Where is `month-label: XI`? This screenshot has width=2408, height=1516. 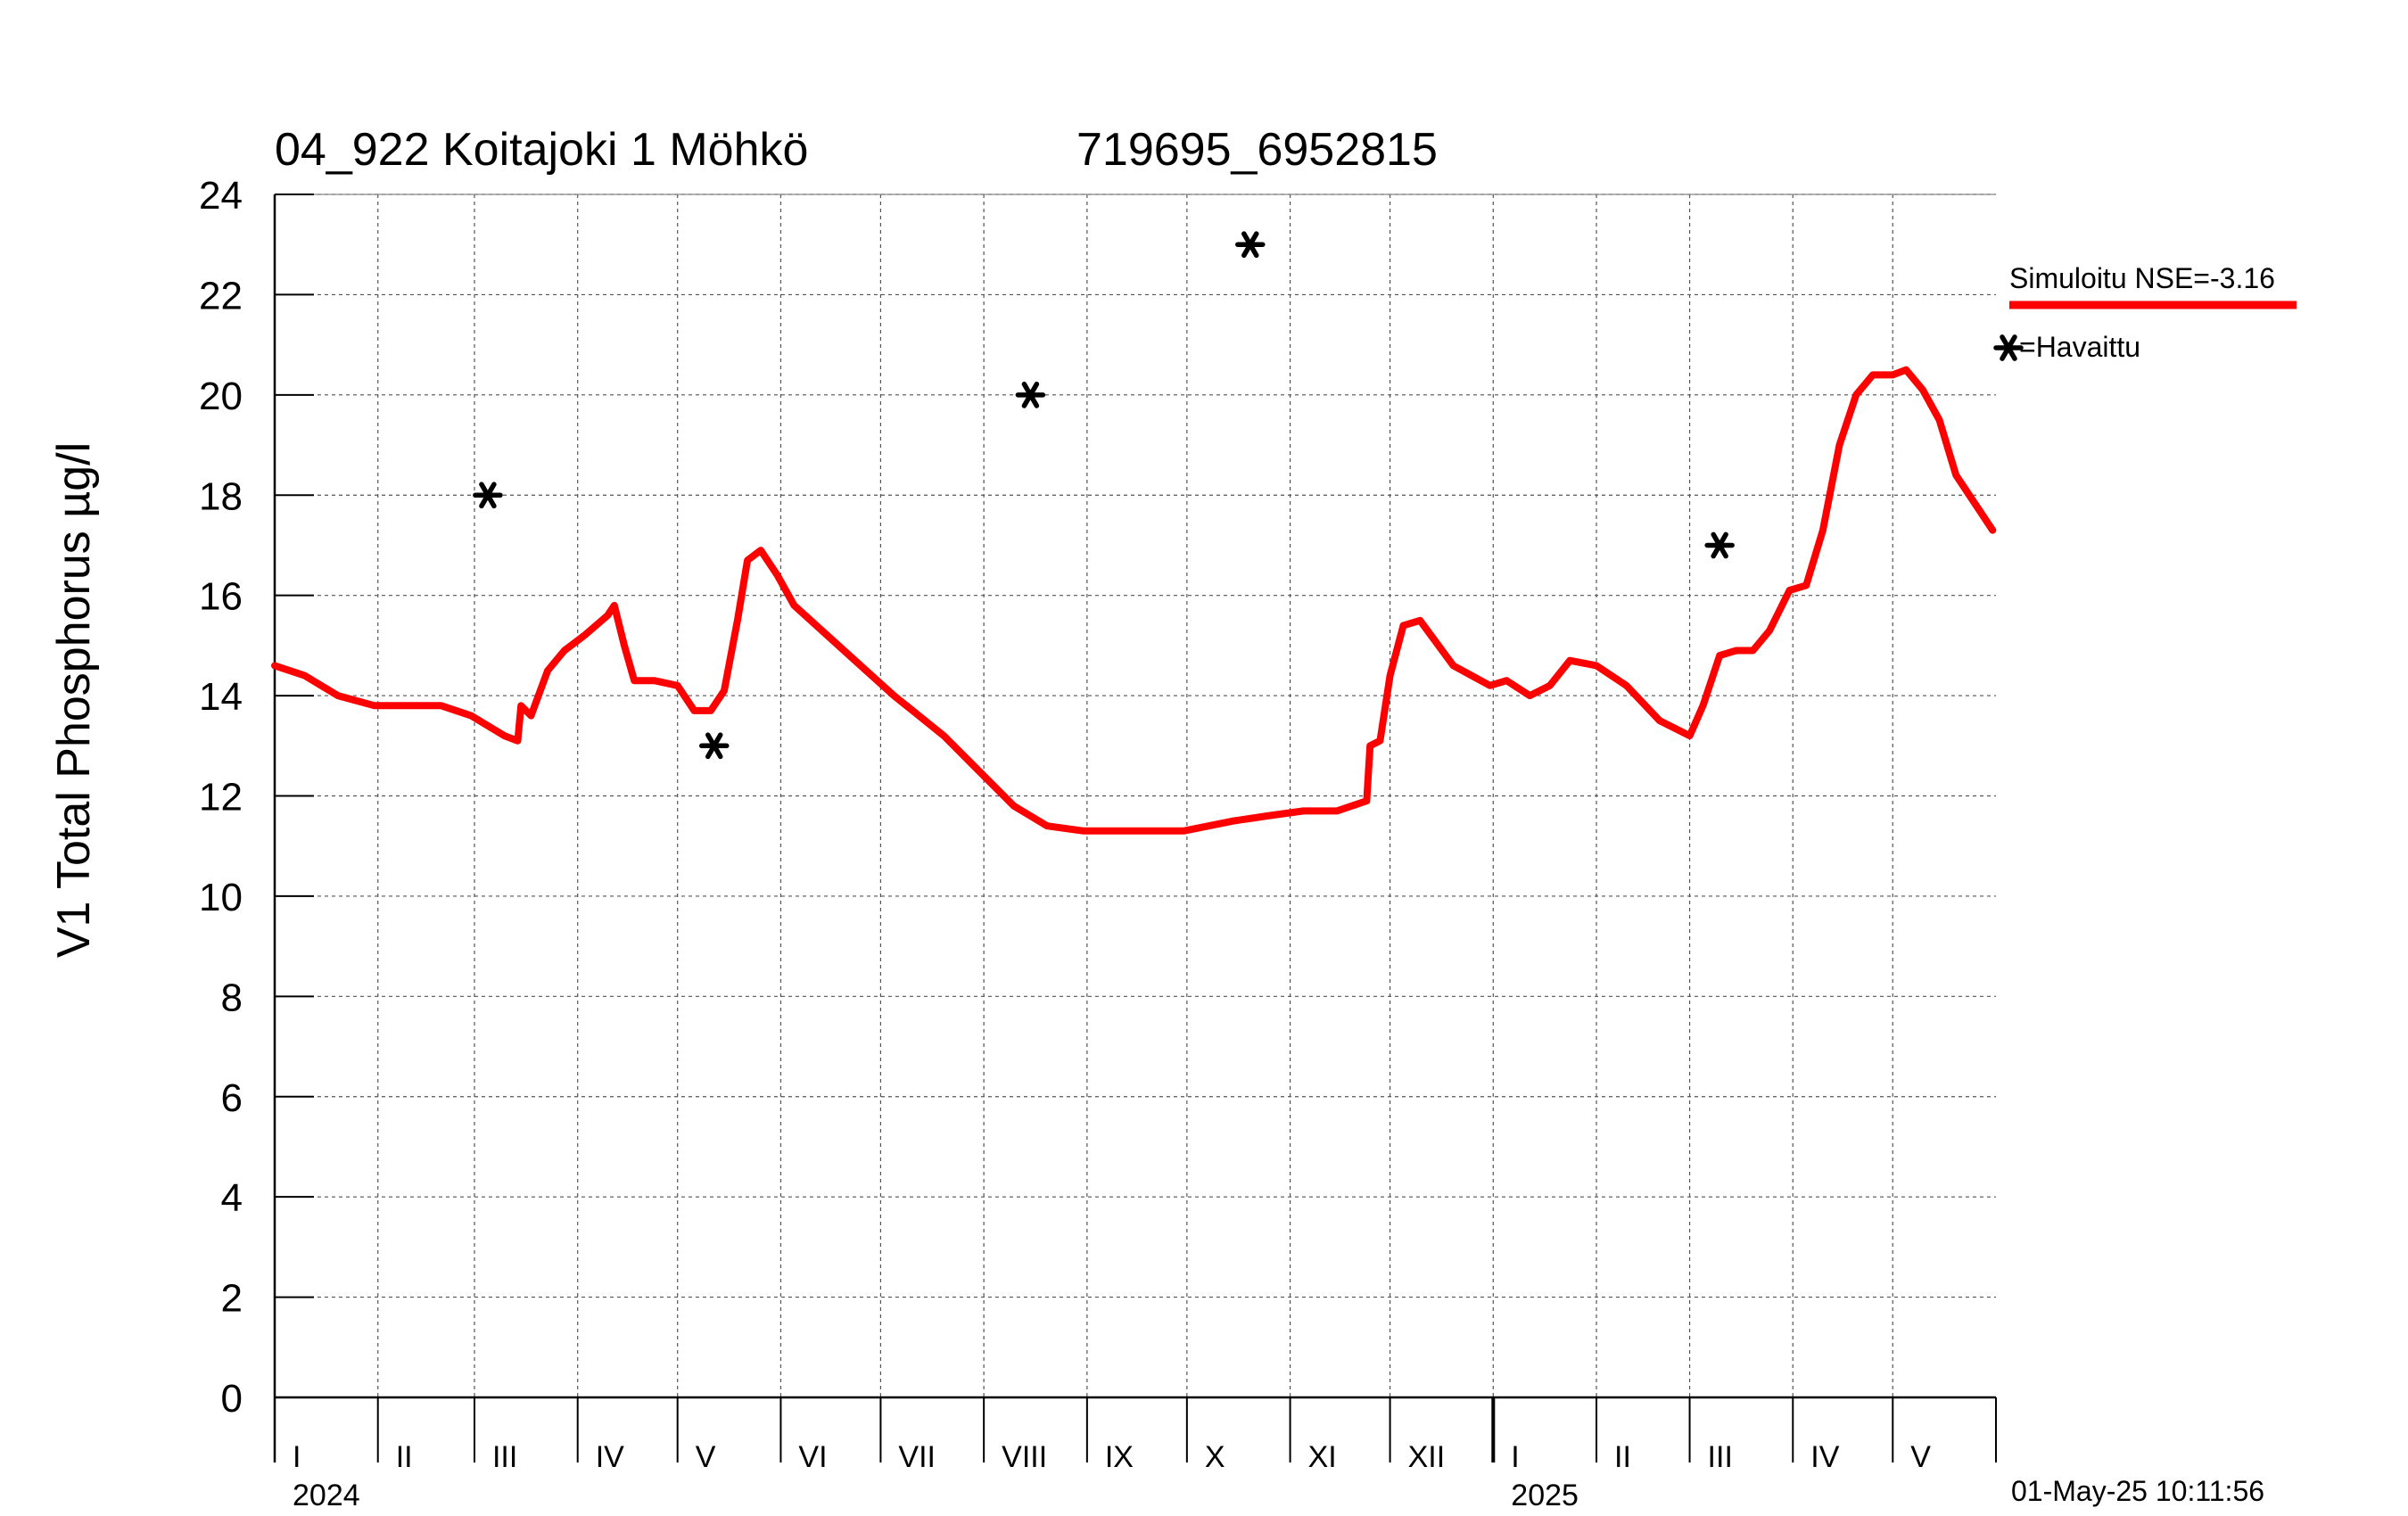
month-label: XI is located at coordinates (1322, 1457).